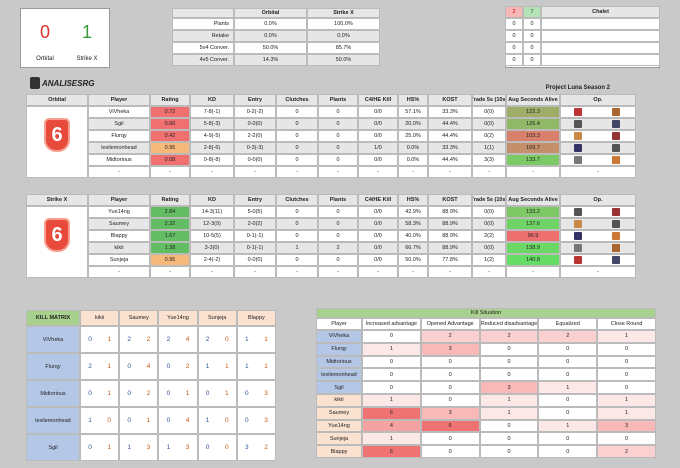 This screenshot has height=468, width=680. Describe the element at coordinates (338, 200) in the screenshot. I see `column-header: Plants` at that location.